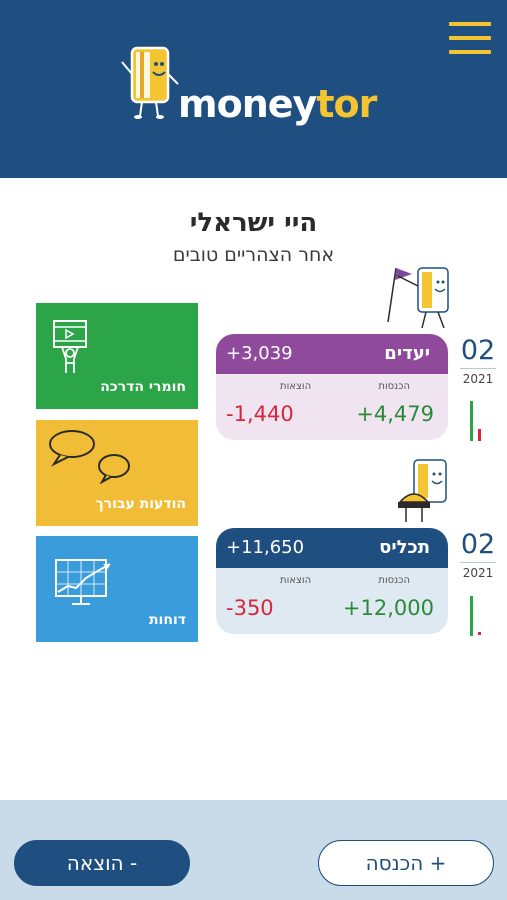 This screenshot has height=900, width=507. I want to click on moneytor-logo: moneytor, so click(246, 89).